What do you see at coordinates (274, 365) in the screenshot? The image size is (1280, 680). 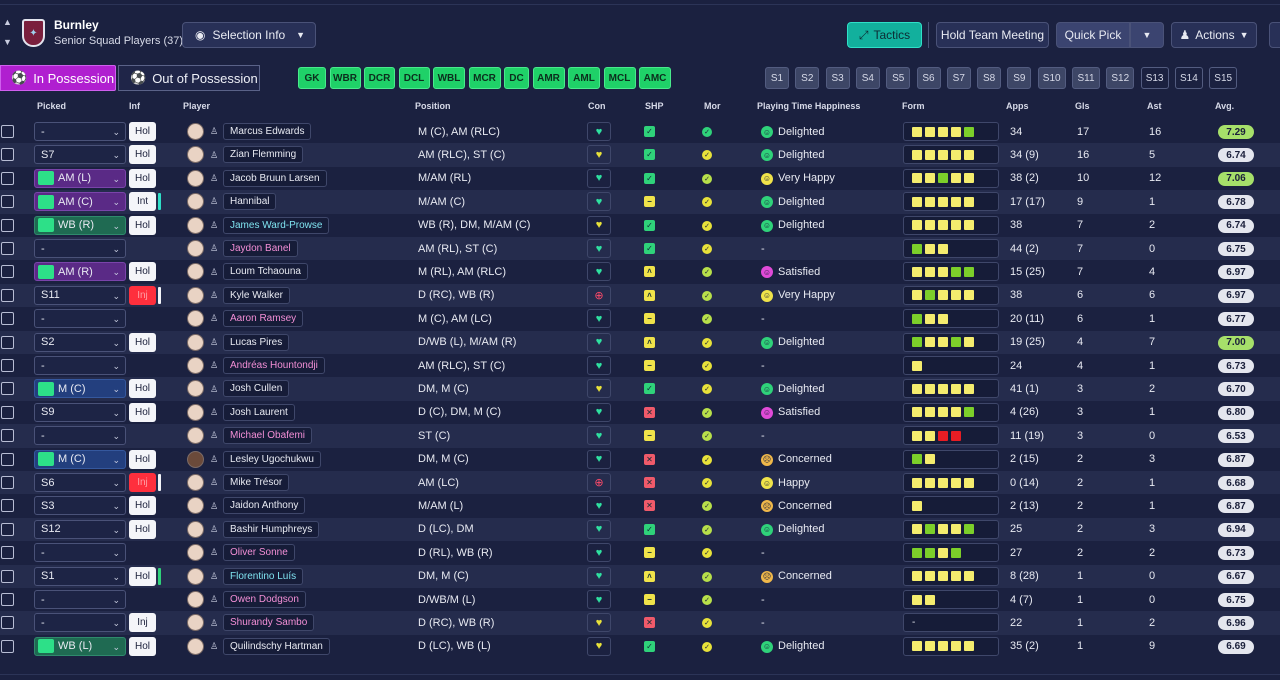 I see `player-name: Andréas Hountondji` at bounding box center [274, 365].